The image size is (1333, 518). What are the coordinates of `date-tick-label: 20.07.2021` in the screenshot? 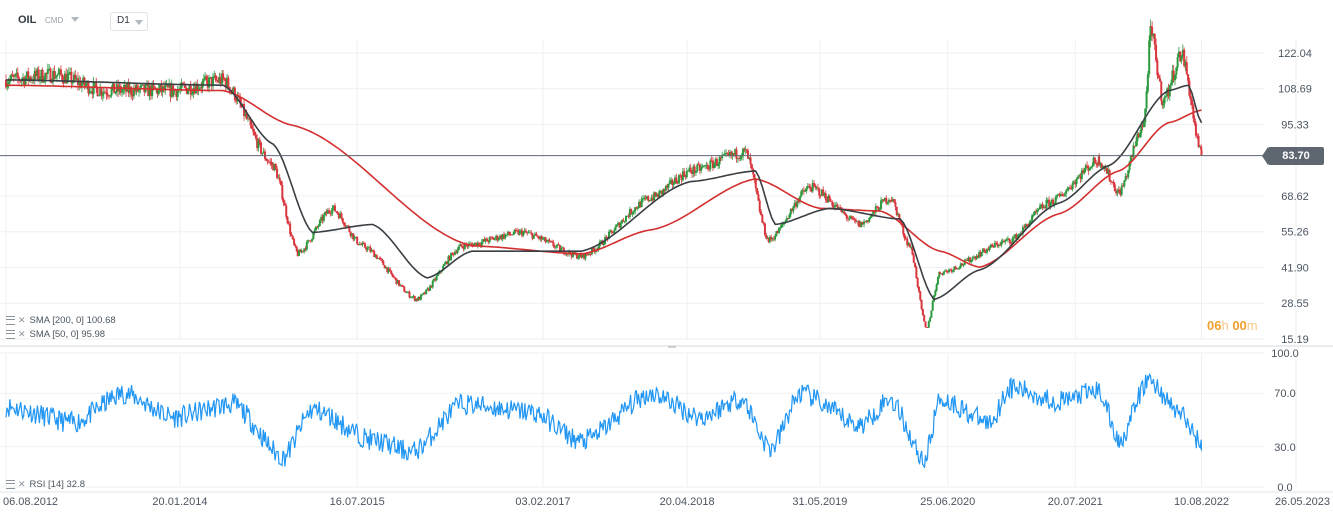 It's located at (1075, 502).